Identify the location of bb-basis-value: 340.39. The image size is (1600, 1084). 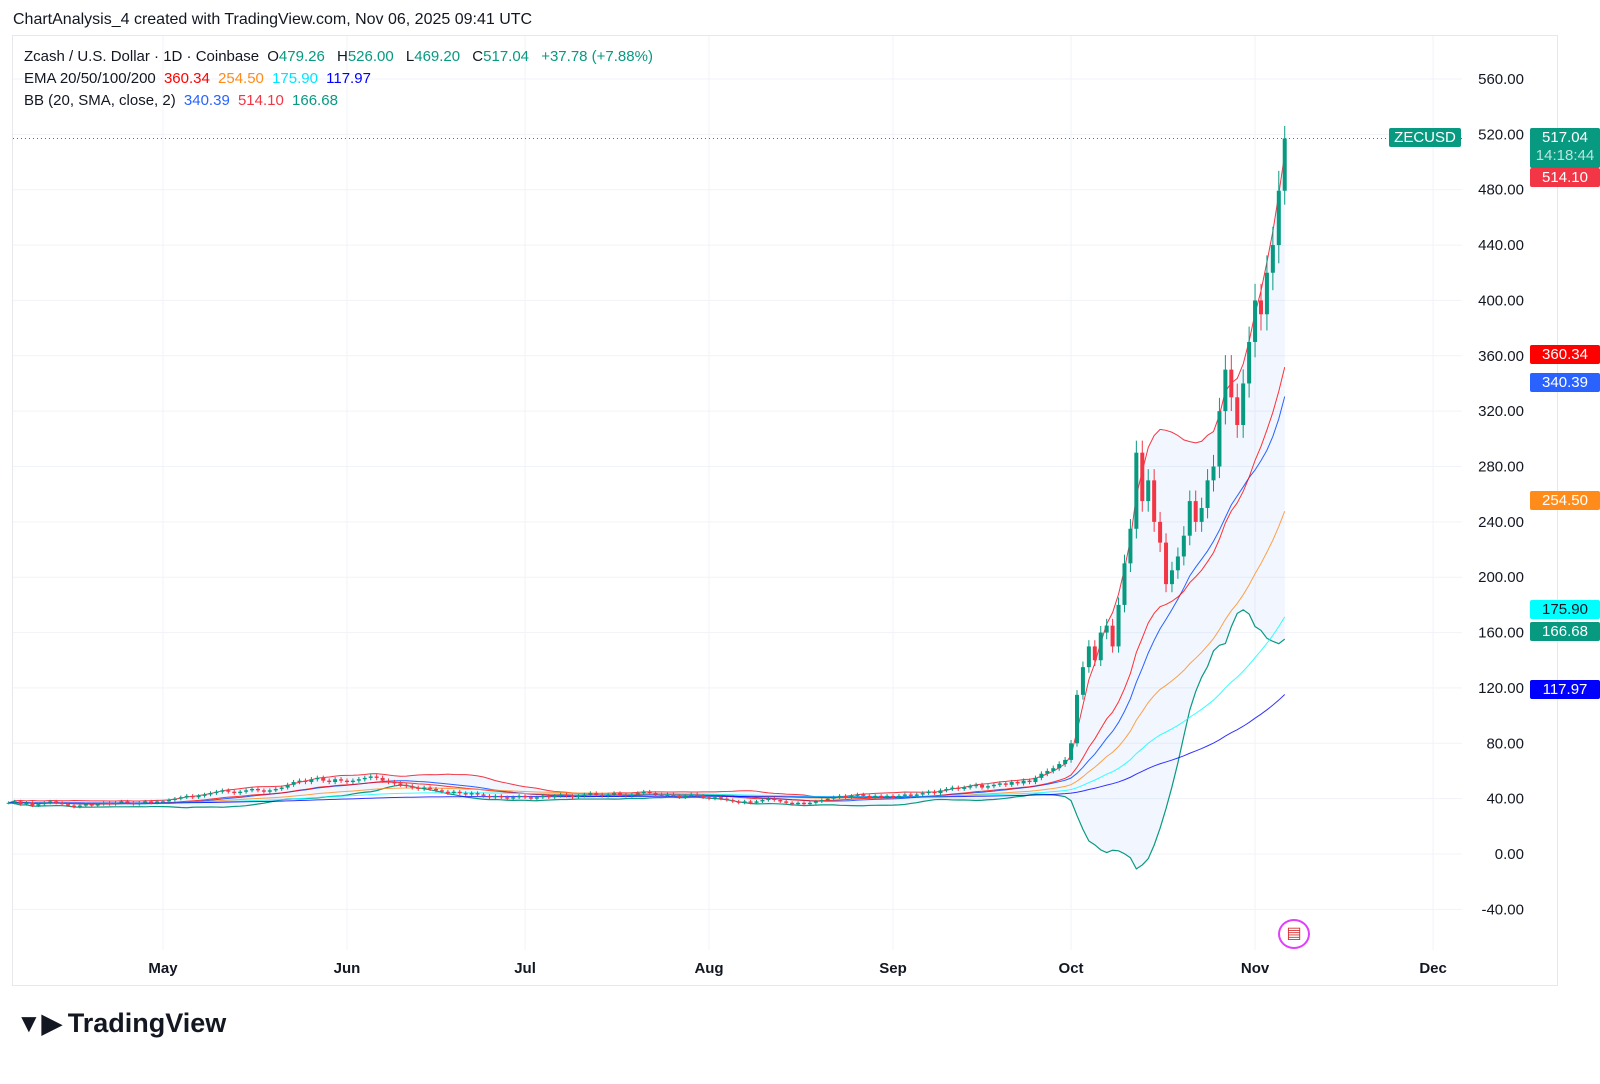
(206, 100).